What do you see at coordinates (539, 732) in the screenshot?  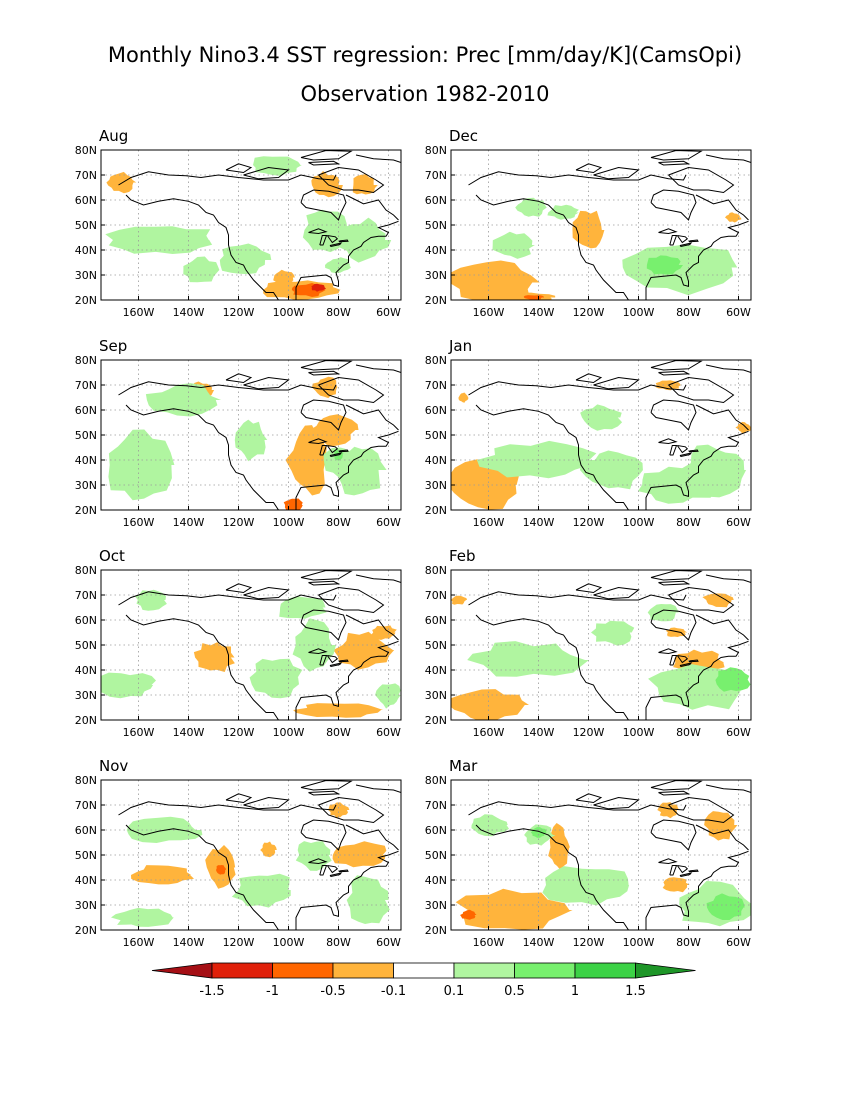 I see `lon-tick-label: 140W` at bounding box center [539, 732].